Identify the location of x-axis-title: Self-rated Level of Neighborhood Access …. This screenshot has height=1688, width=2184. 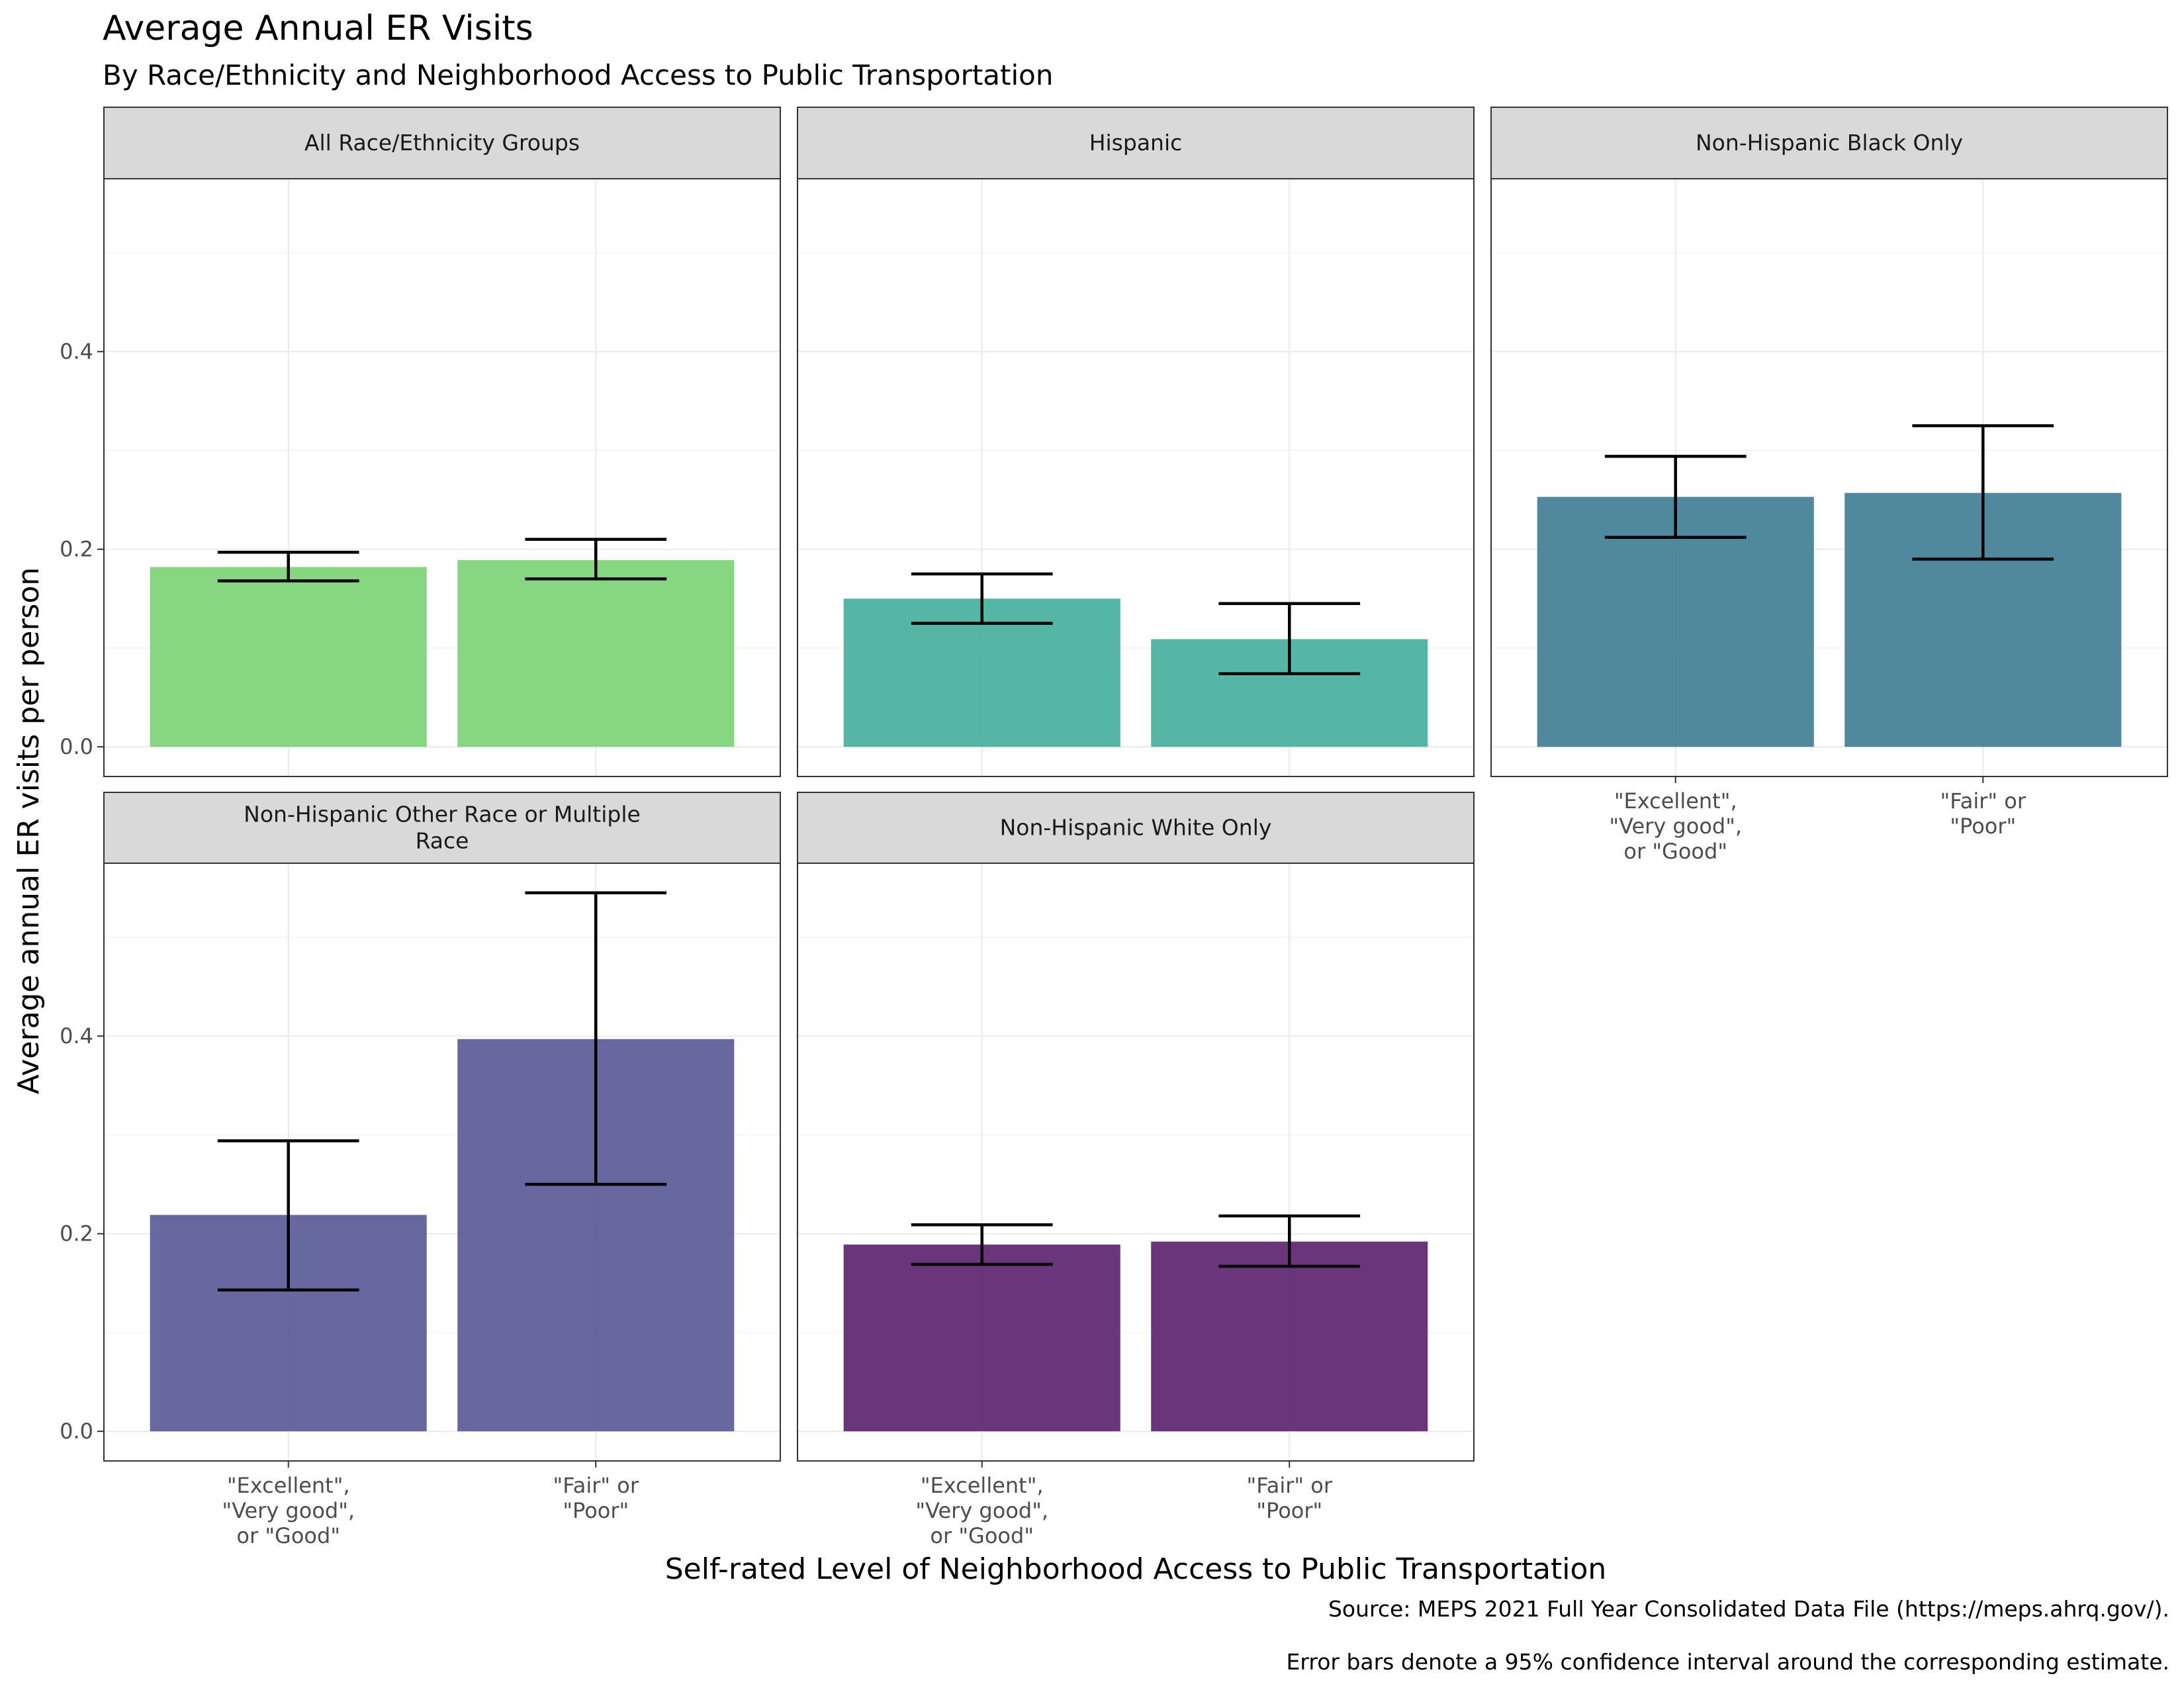
(1136, 1569).